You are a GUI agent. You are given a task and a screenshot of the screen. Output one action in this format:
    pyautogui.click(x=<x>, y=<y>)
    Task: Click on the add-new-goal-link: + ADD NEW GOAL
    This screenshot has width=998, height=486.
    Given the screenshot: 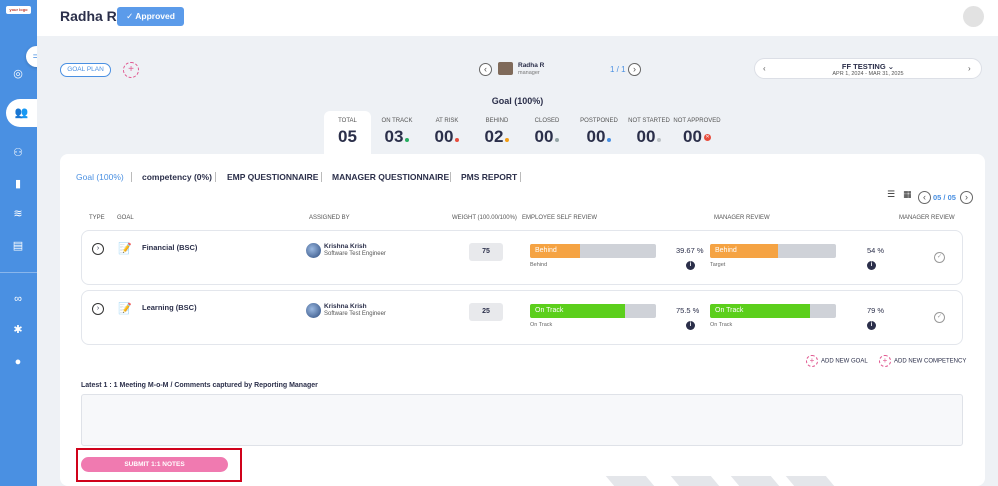 What is the action you would take?
    pyautogui.click(x=837, y=361)
    